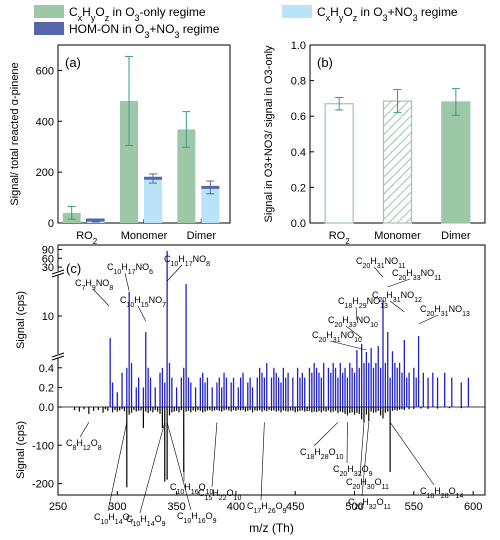  Describe the element at coordinates (353, 471) in the screenshot. I see `annotation-bottom-label: C20H32O9` at that location.